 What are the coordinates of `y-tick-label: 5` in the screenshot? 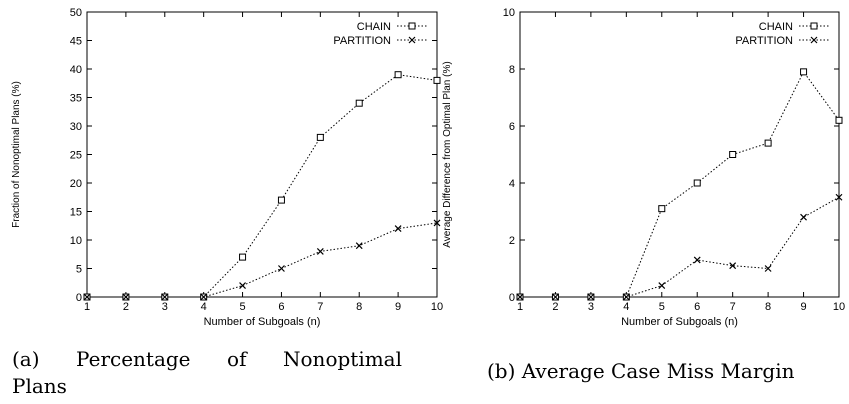 It's located at (79, 270).